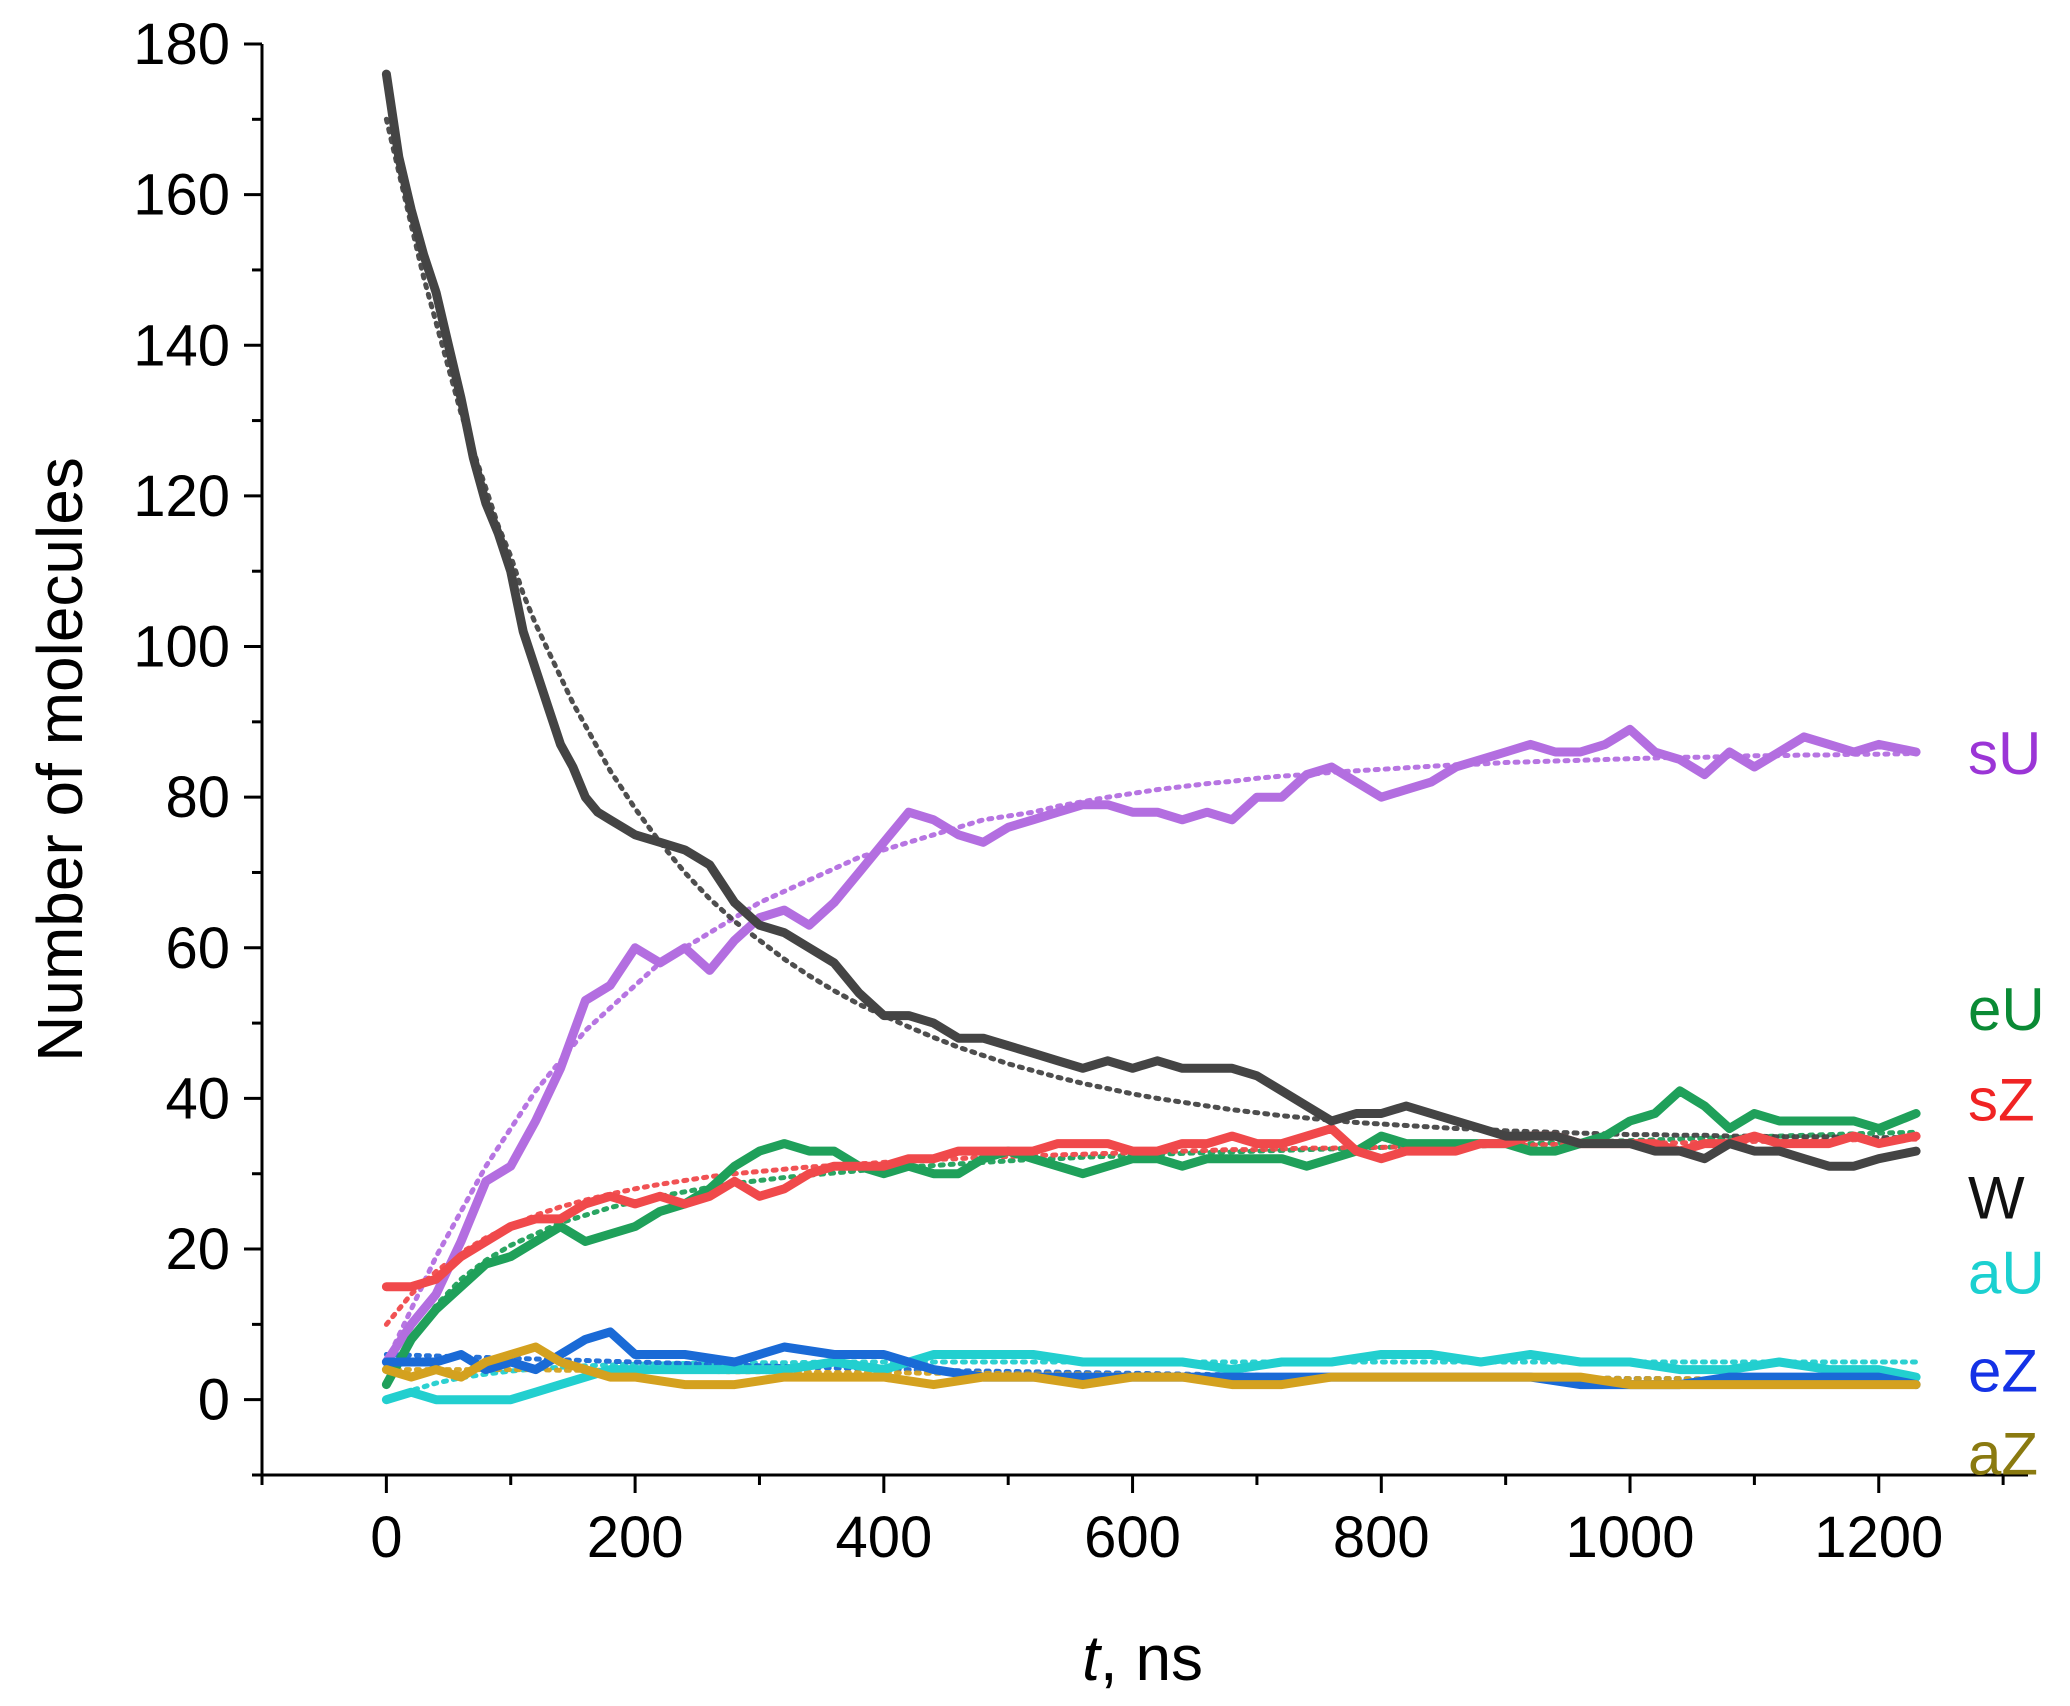  I want to click on x-tick-label: 800, so click(1381, 1537).